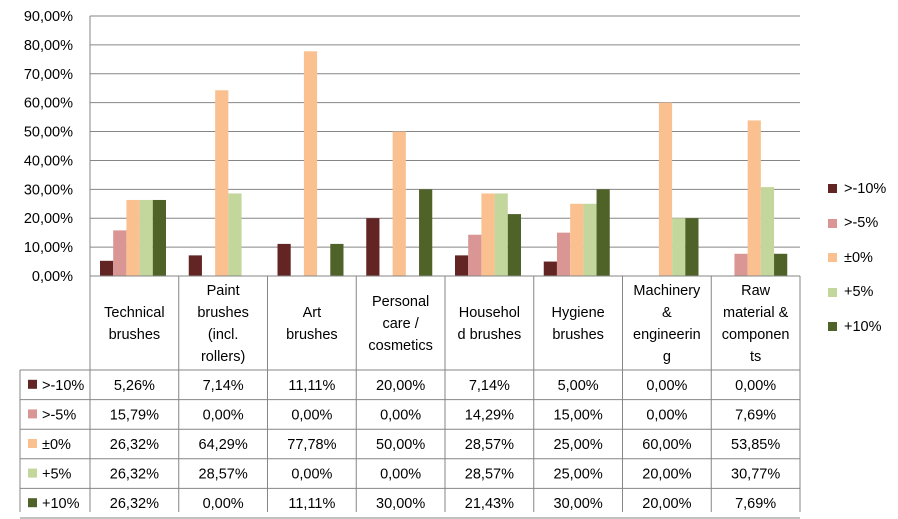 This screenshot has height=519, width=898. Describe the element at coordinates (134, 415) in the screenshot. I see `table-cell-value: 15,79%` at that location.